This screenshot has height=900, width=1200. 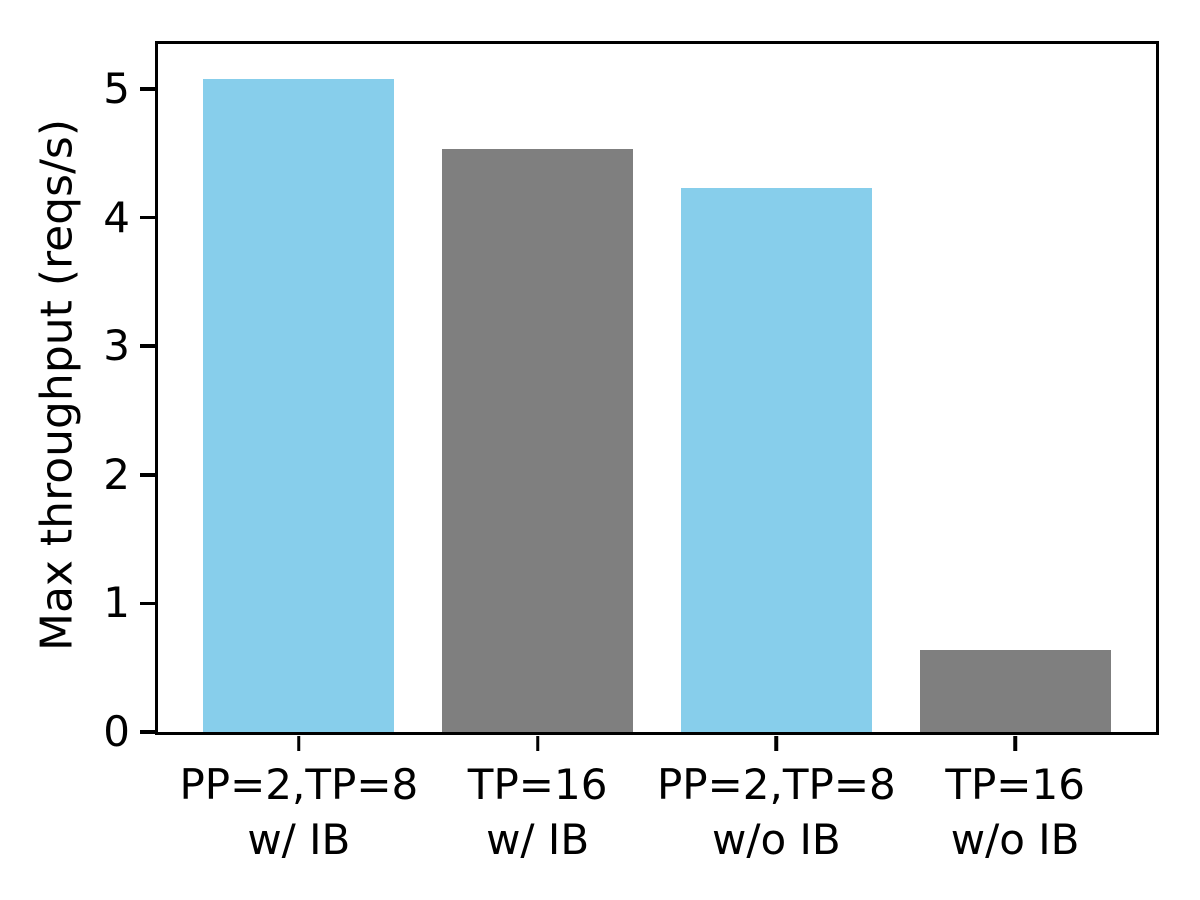 What do you see at coordinates (116, 88) in the screenshot?
I see `y-tick-label: 5` at bounding box center [116, 88].